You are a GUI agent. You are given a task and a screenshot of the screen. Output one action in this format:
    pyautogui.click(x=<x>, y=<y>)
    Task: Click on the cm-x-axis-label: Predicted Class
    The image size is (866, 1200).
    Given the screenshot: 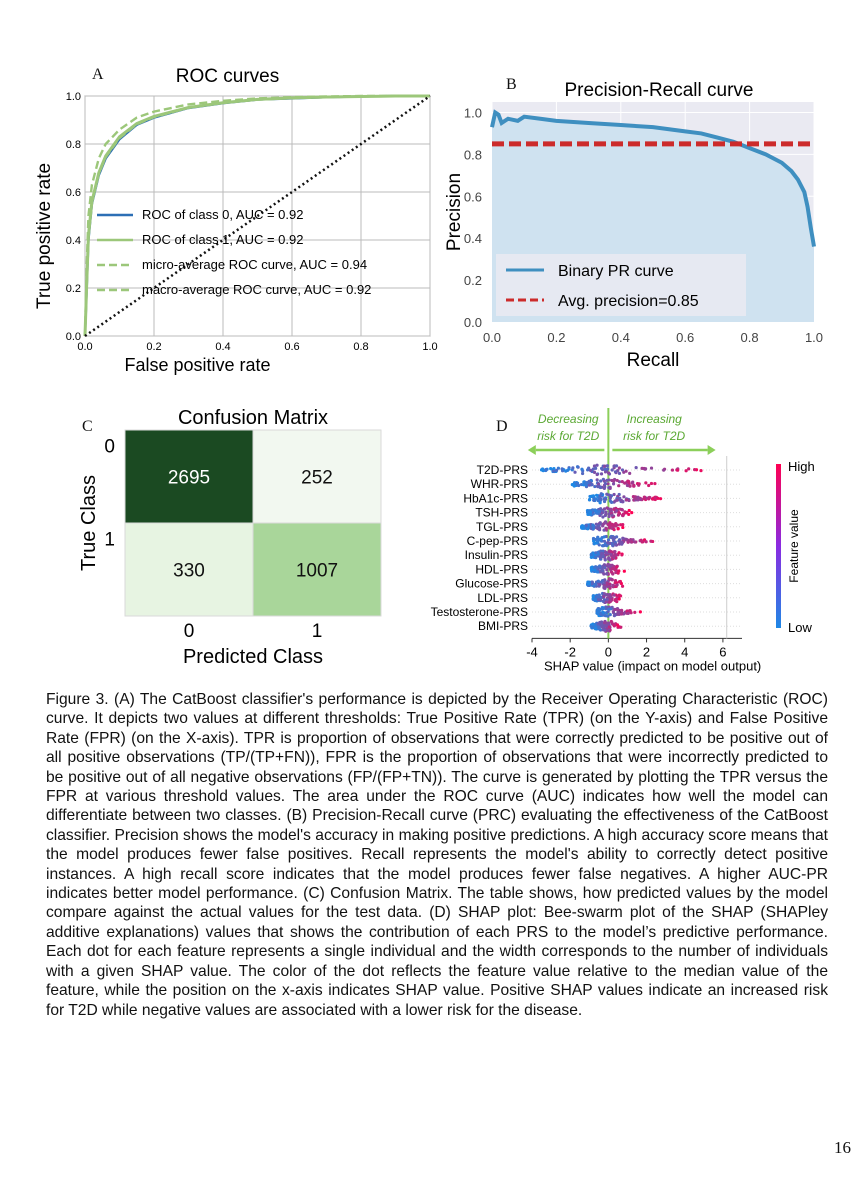 What is the action you would take?
    pyautogui.click(x=253, y=657)
    